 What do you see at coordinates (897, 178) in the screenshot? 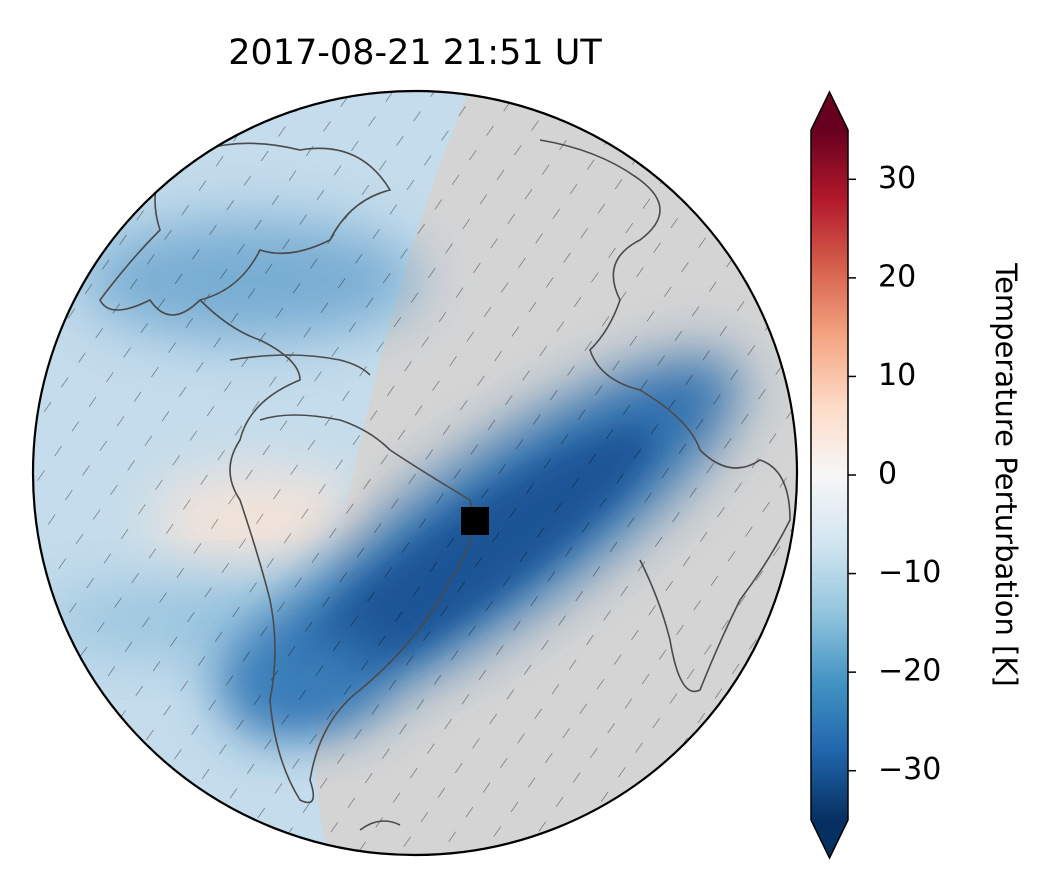
I see `colorbar-tick-label: 30` at bounding box center [897, 178].